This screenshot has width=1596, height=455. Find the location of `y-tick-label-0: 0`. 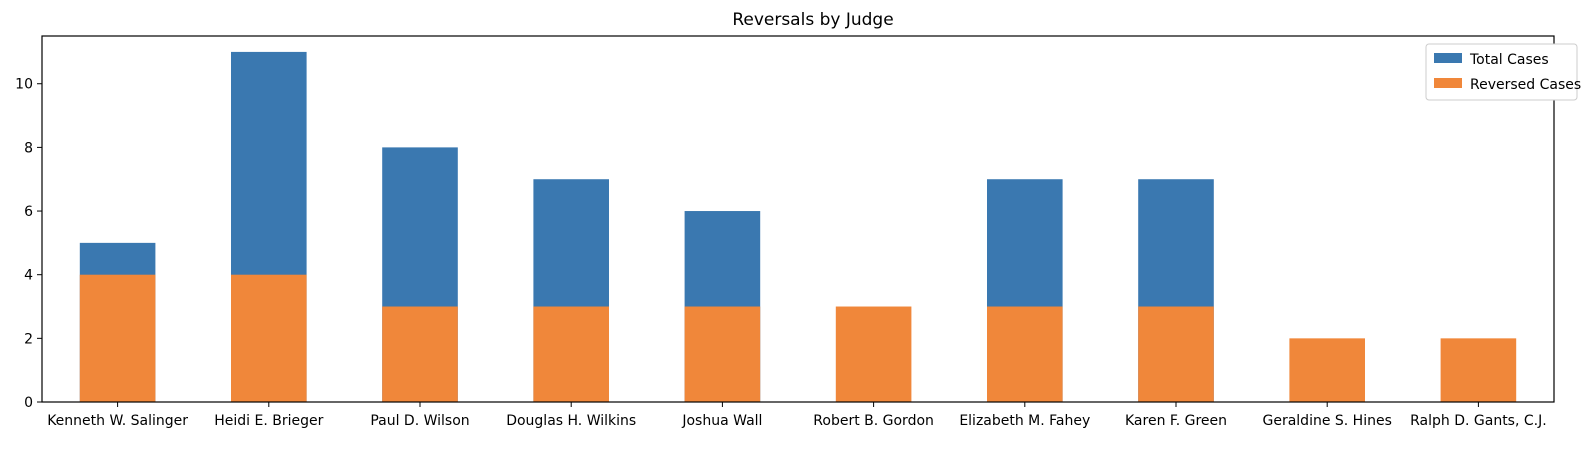

y-tick-label-0: 0 is located at coordinates (28, 403).